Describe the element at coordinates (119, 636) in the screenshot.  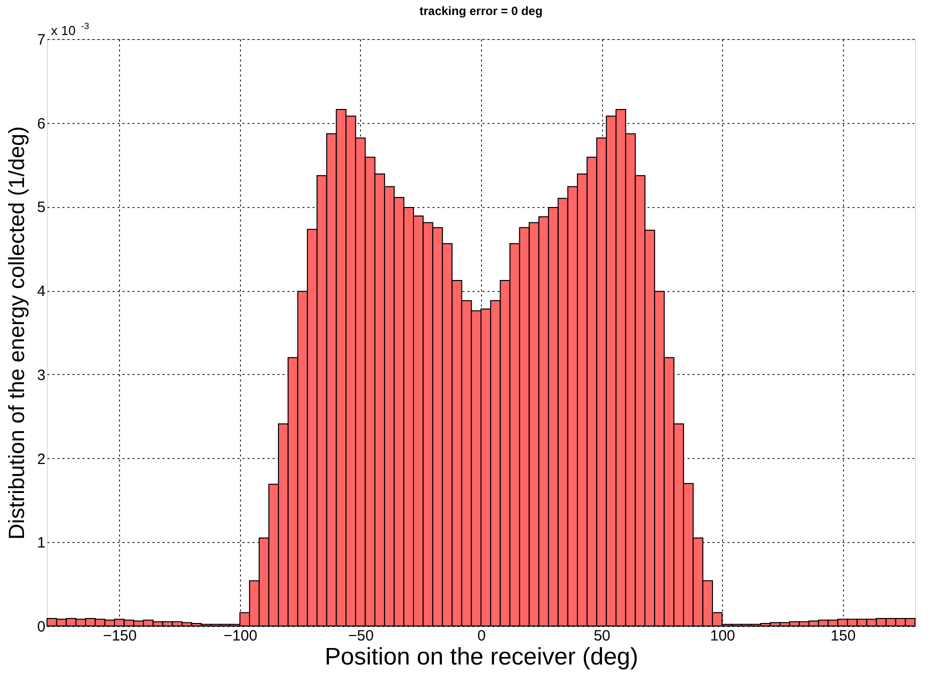
I see `x-tick-label: −150` at that location.